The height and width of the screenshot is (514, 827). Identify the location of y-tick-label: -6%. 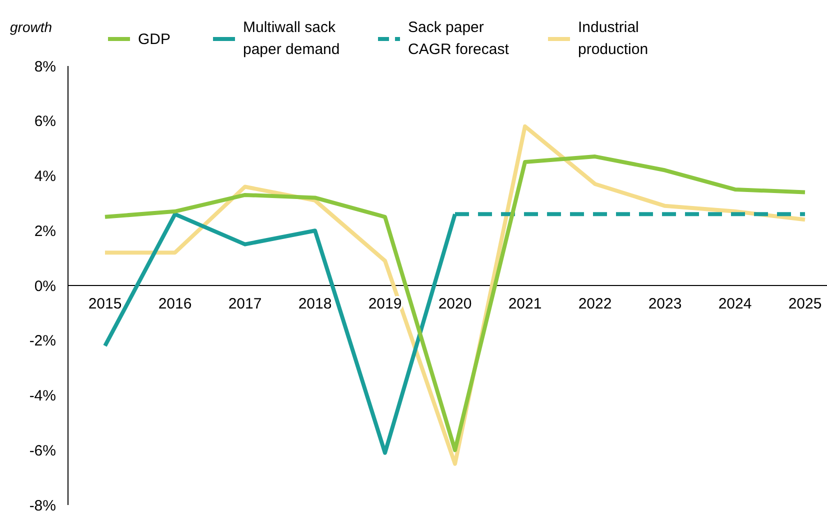
(42, 451).